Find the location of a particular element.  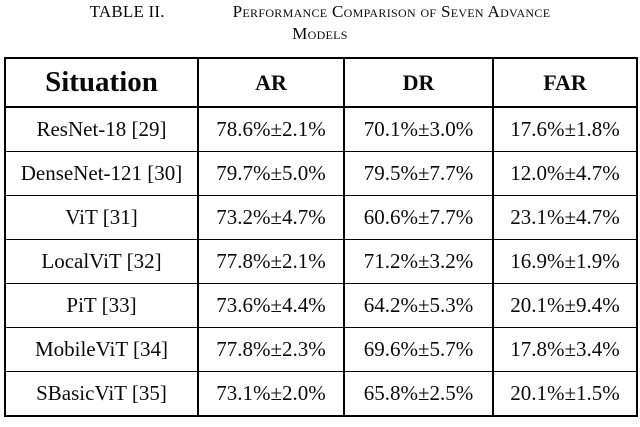

ar-value-cell: 73.6%±4.4% is located at coordinates (271, 305).